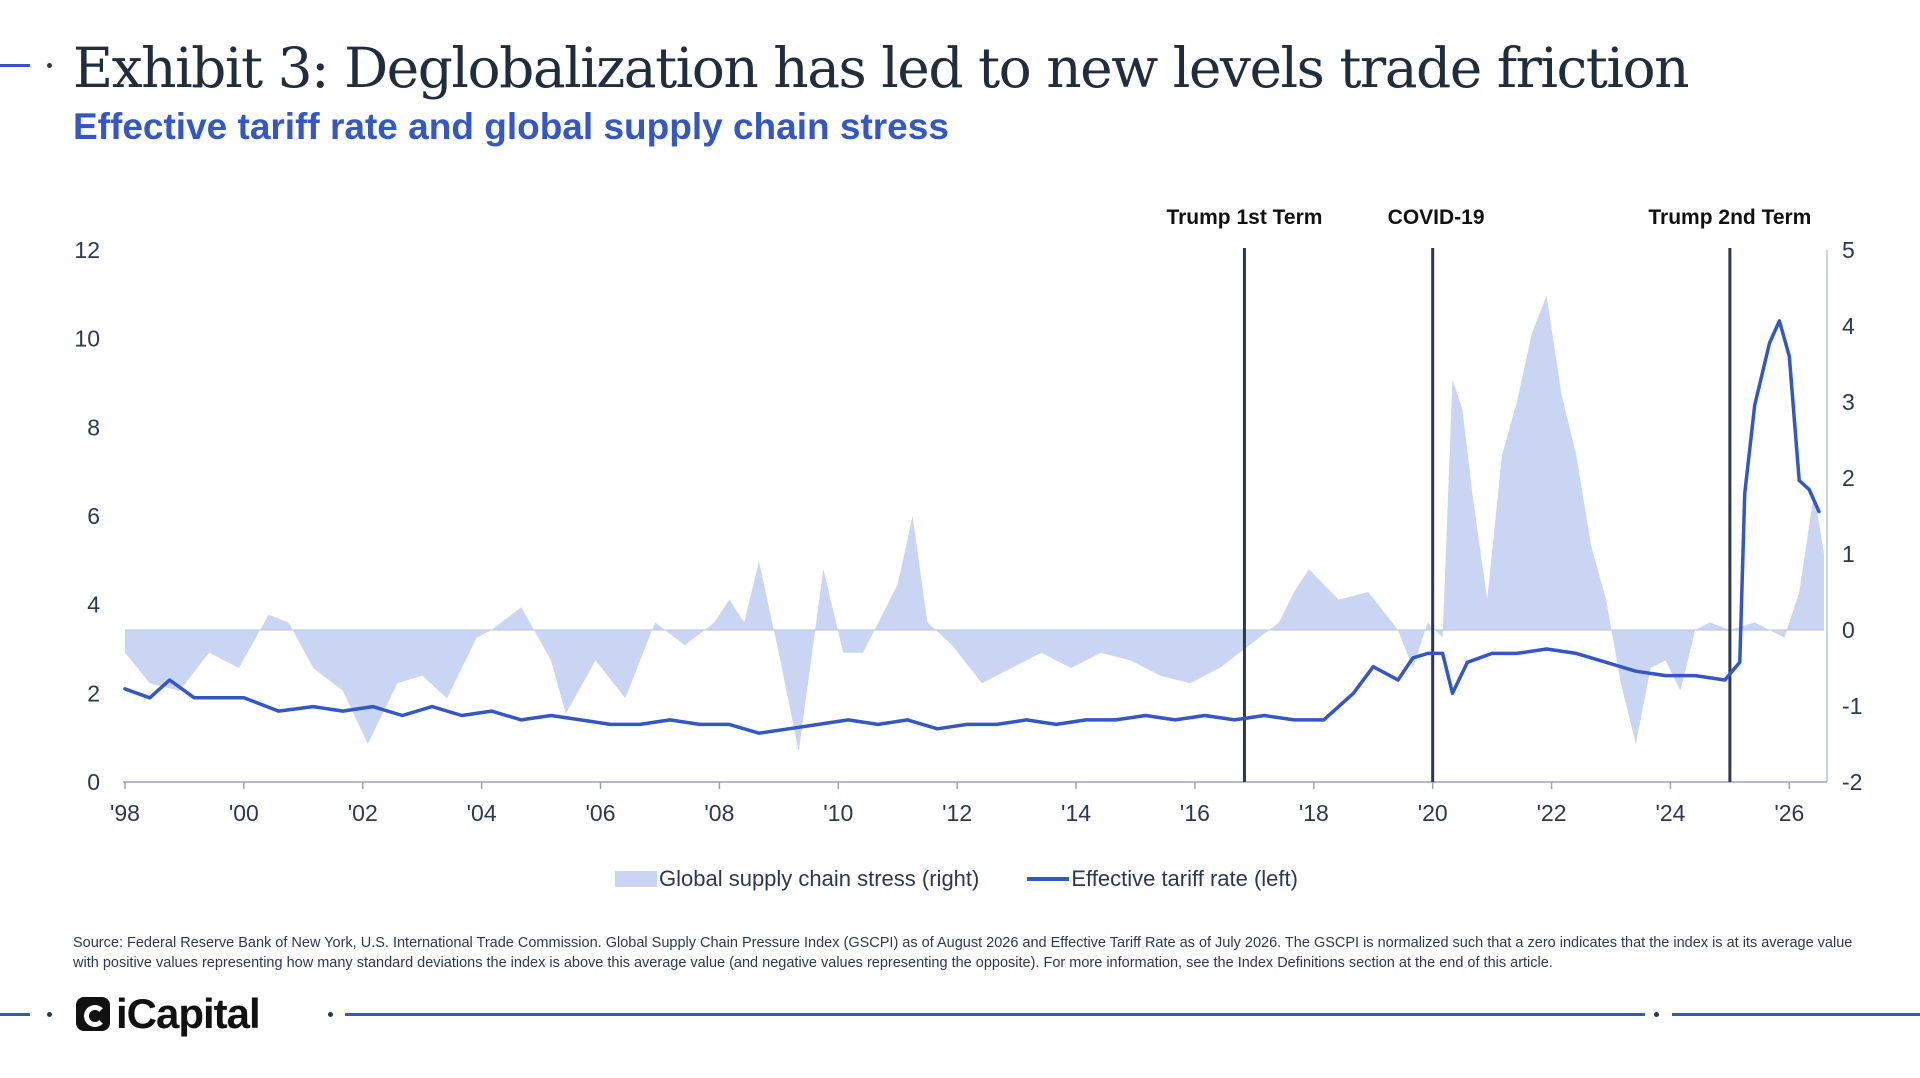  Describe the element at coordinates (1729, 217) in the screenshot. I see `event-label: Trump 2nd Term` at that location.